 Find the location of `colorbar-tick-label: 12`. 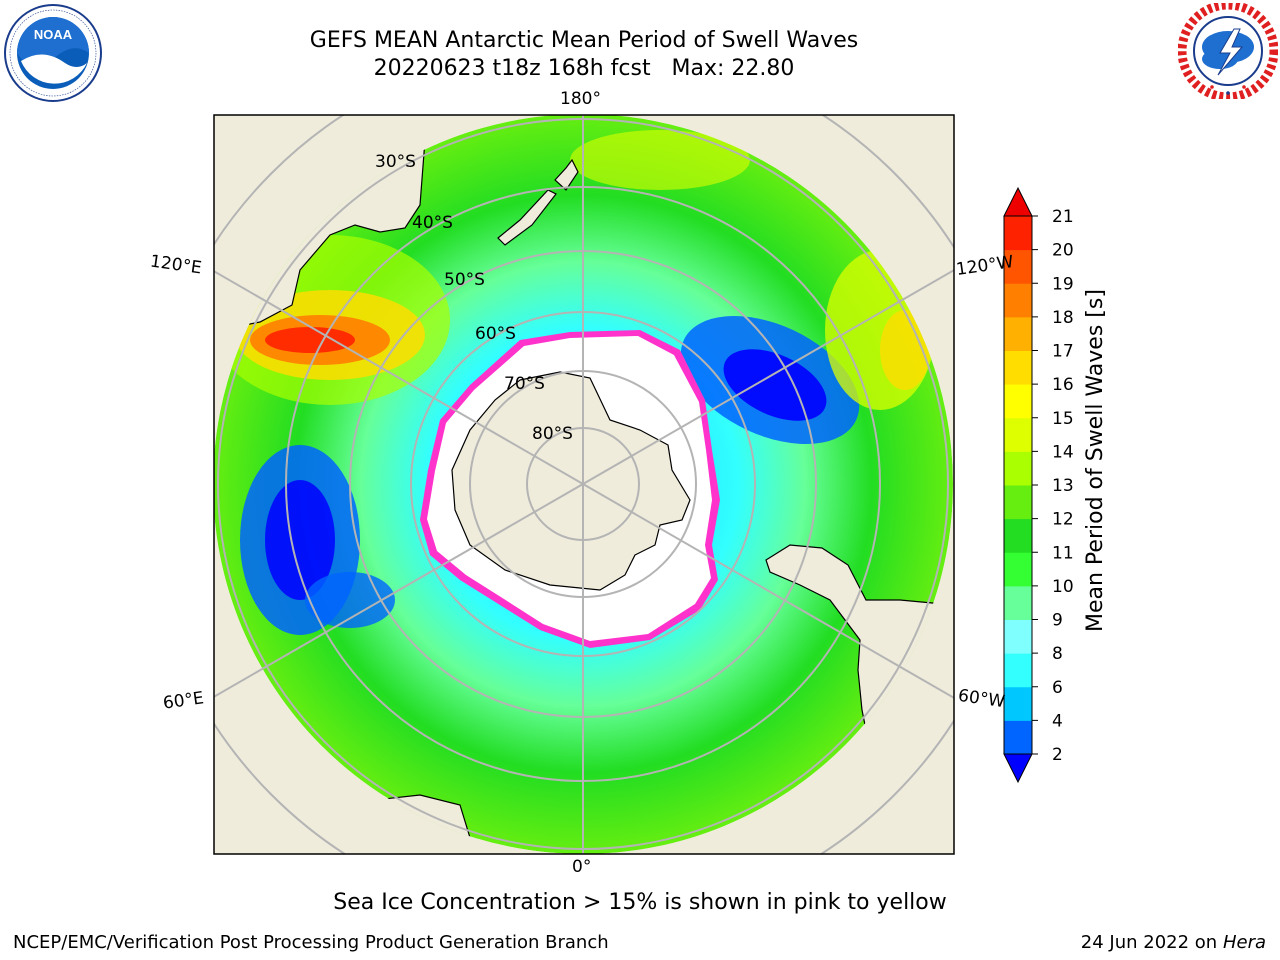

colorbar-tick-label: 12 is located at coordinates (1063, 520).